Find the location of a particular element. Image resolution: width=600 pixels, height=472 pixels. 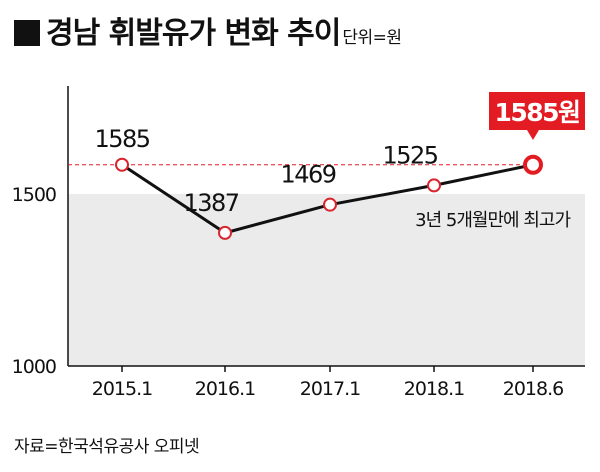

y-tick-label-1000: 1000 is located at coordinates (34, 367).